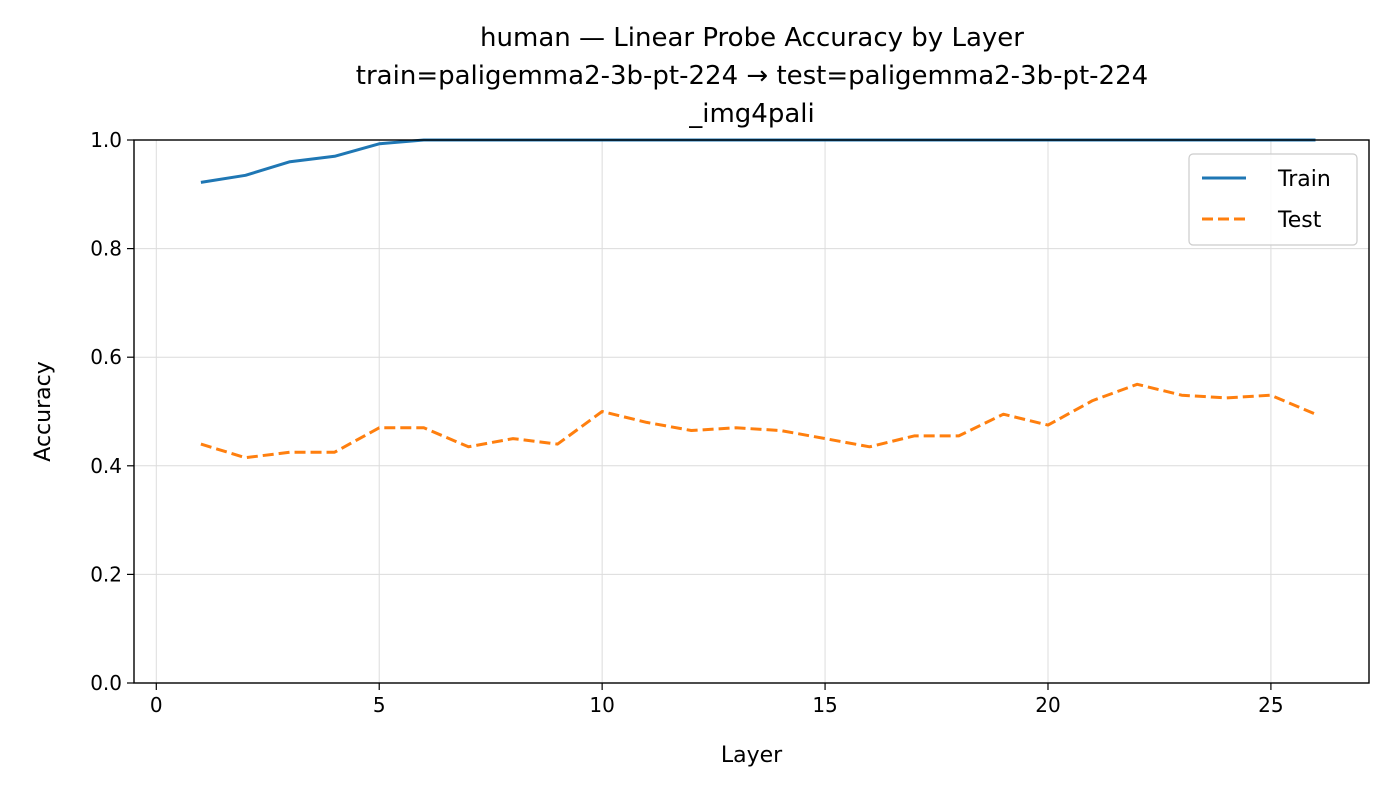 Image resolution: width=1400 pixels, height=800 pixels. I want to click on y-tick-label: 1.0, so click(106, 140).